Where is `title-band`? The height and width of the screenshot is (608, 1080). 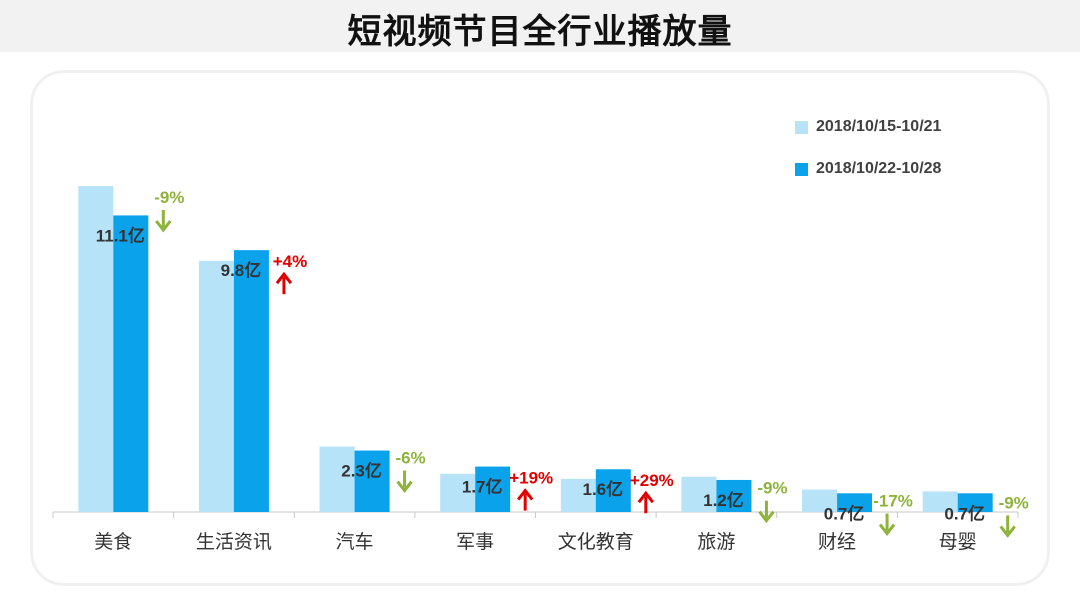 title-band is located at coordinates (540, 26).